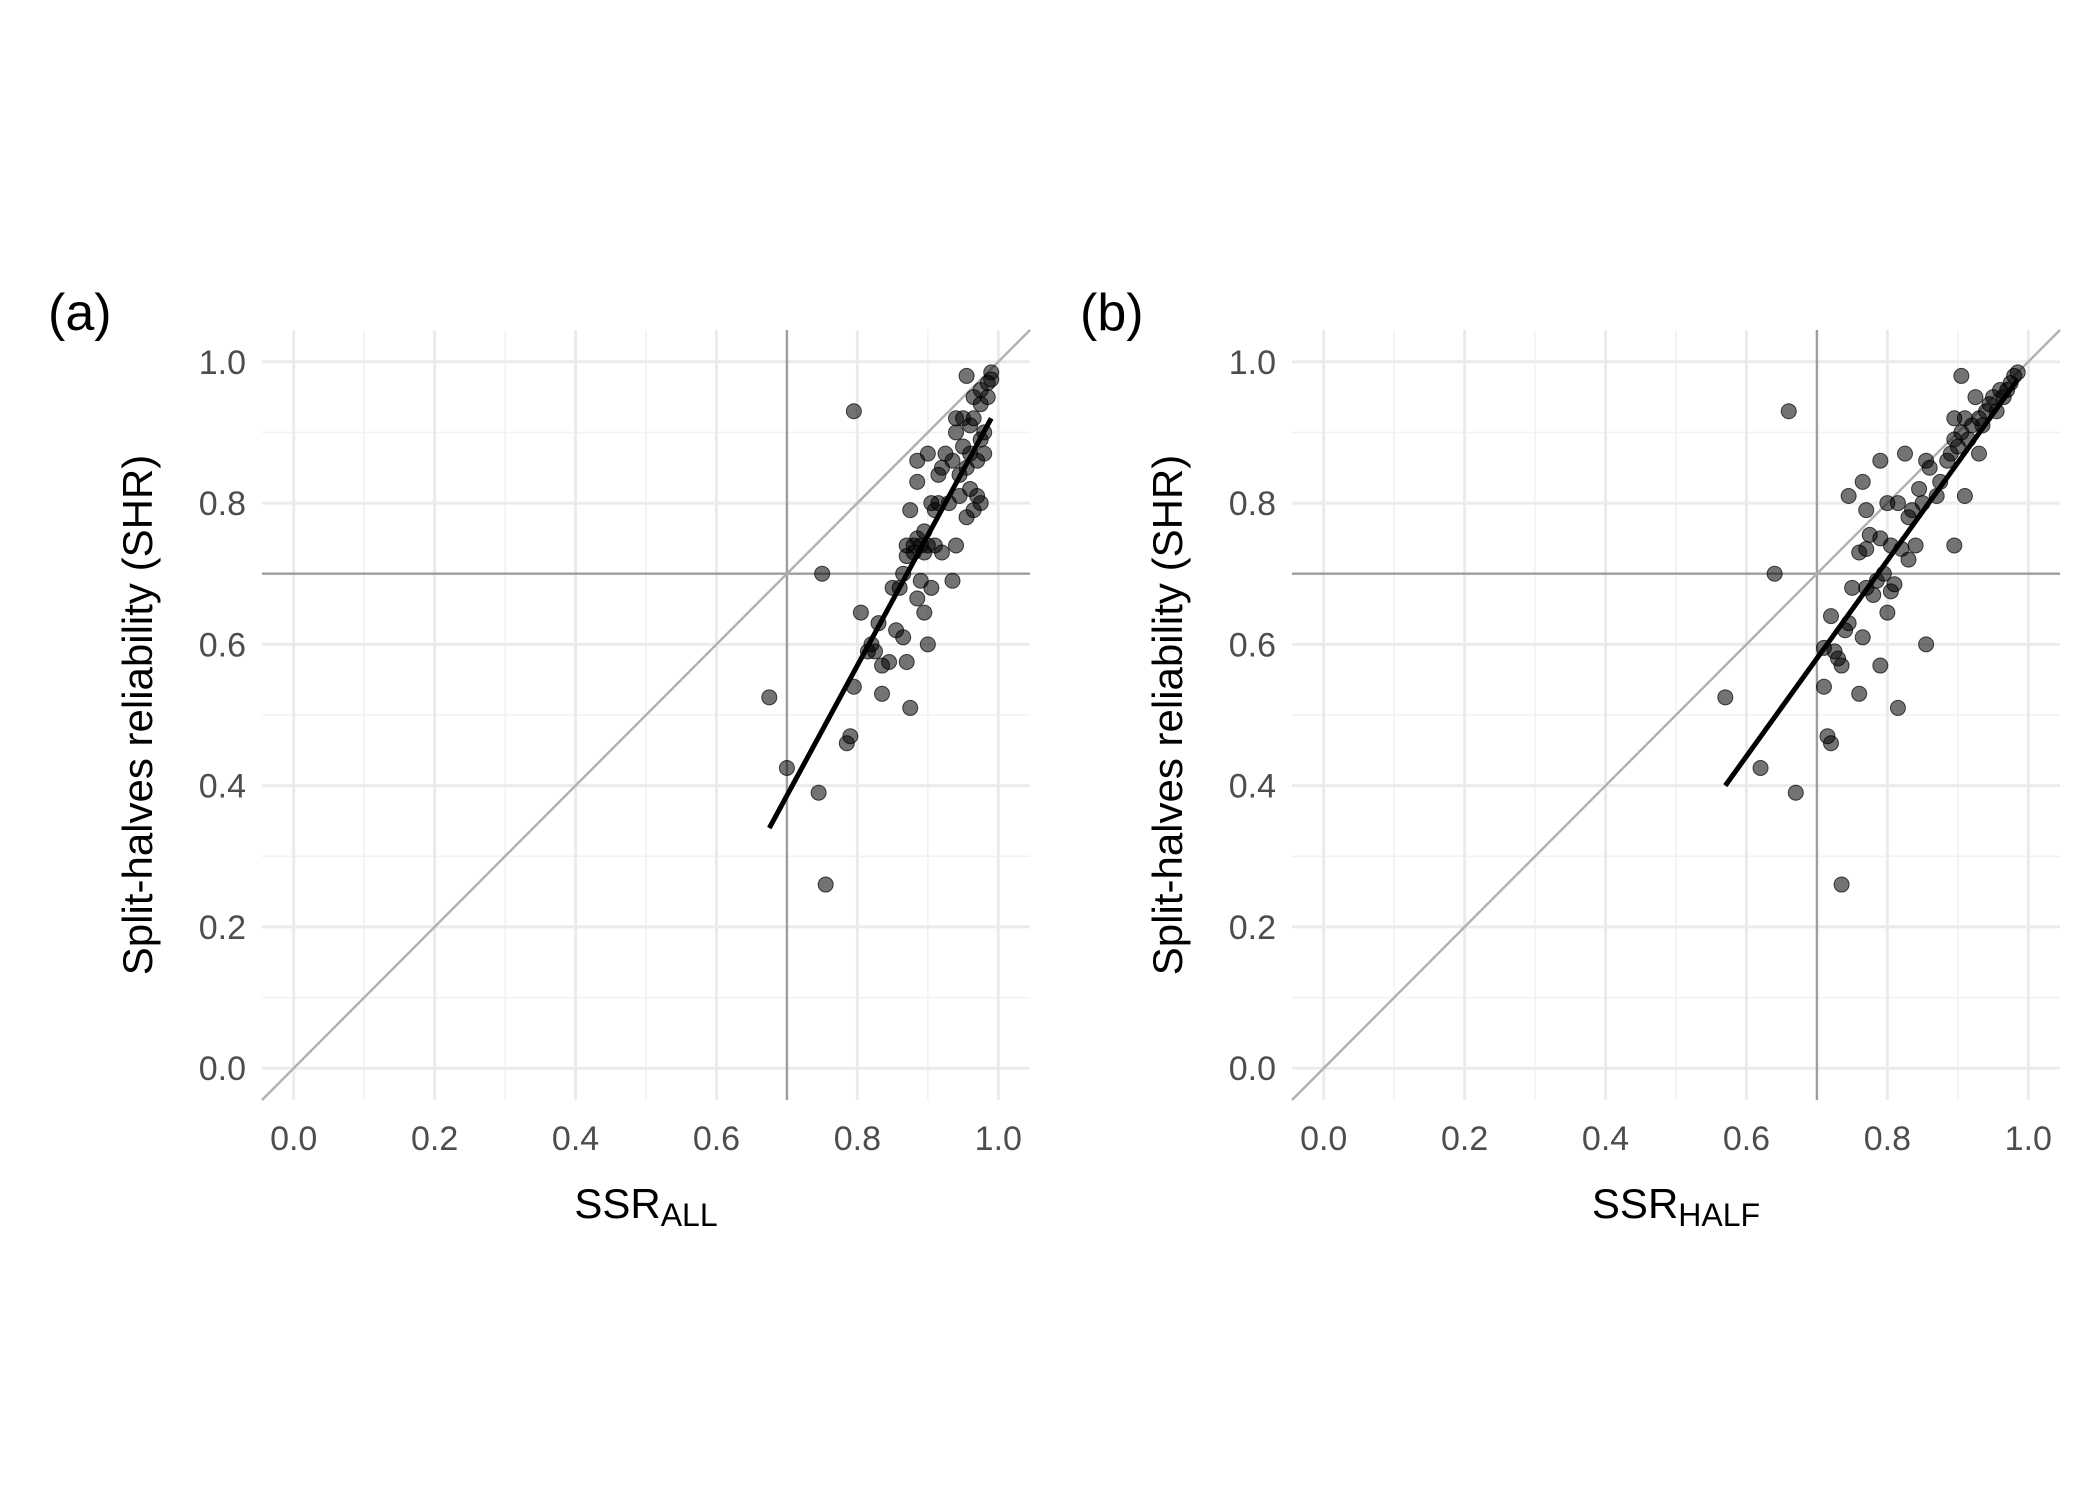  I want to click on x-axis-title: SSRHALF, so click(1676, 1206).